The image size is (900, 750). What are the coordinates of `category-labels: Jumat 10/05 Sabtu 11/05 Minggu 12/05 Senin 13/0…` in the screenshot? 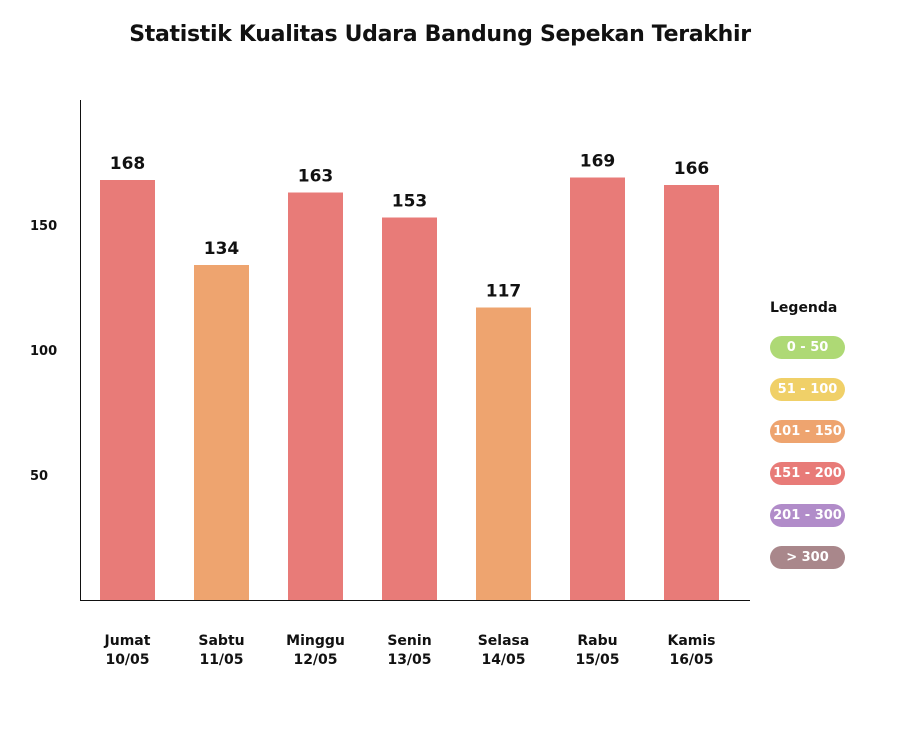 It's located at (410, 650).